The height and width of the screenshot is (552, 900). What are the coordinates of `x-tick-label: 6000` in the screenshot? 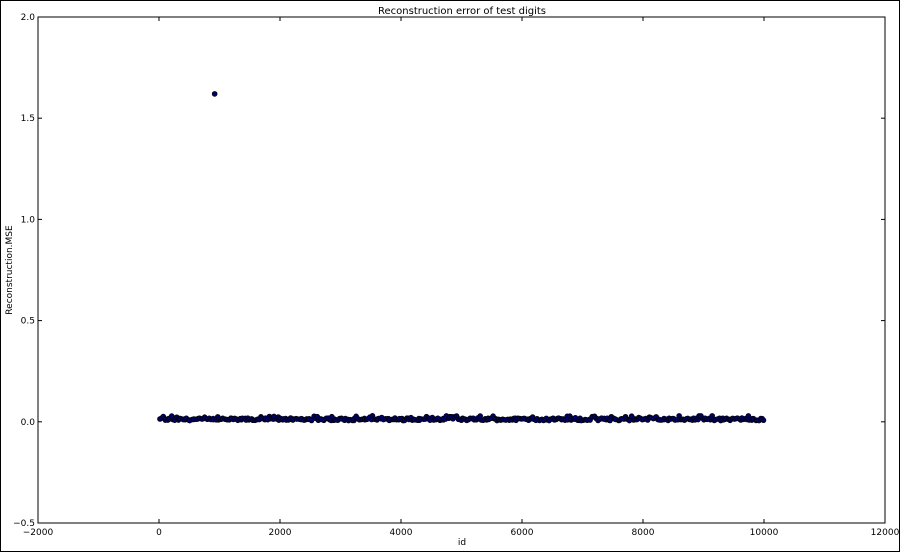 It's located at (522, 533).